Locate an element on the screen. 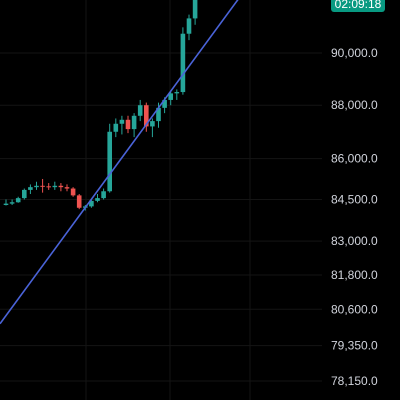 The width and height of the screenshot is (400, 400). price-tick-label: 79,350.0 is located at coordinates (354, 346).